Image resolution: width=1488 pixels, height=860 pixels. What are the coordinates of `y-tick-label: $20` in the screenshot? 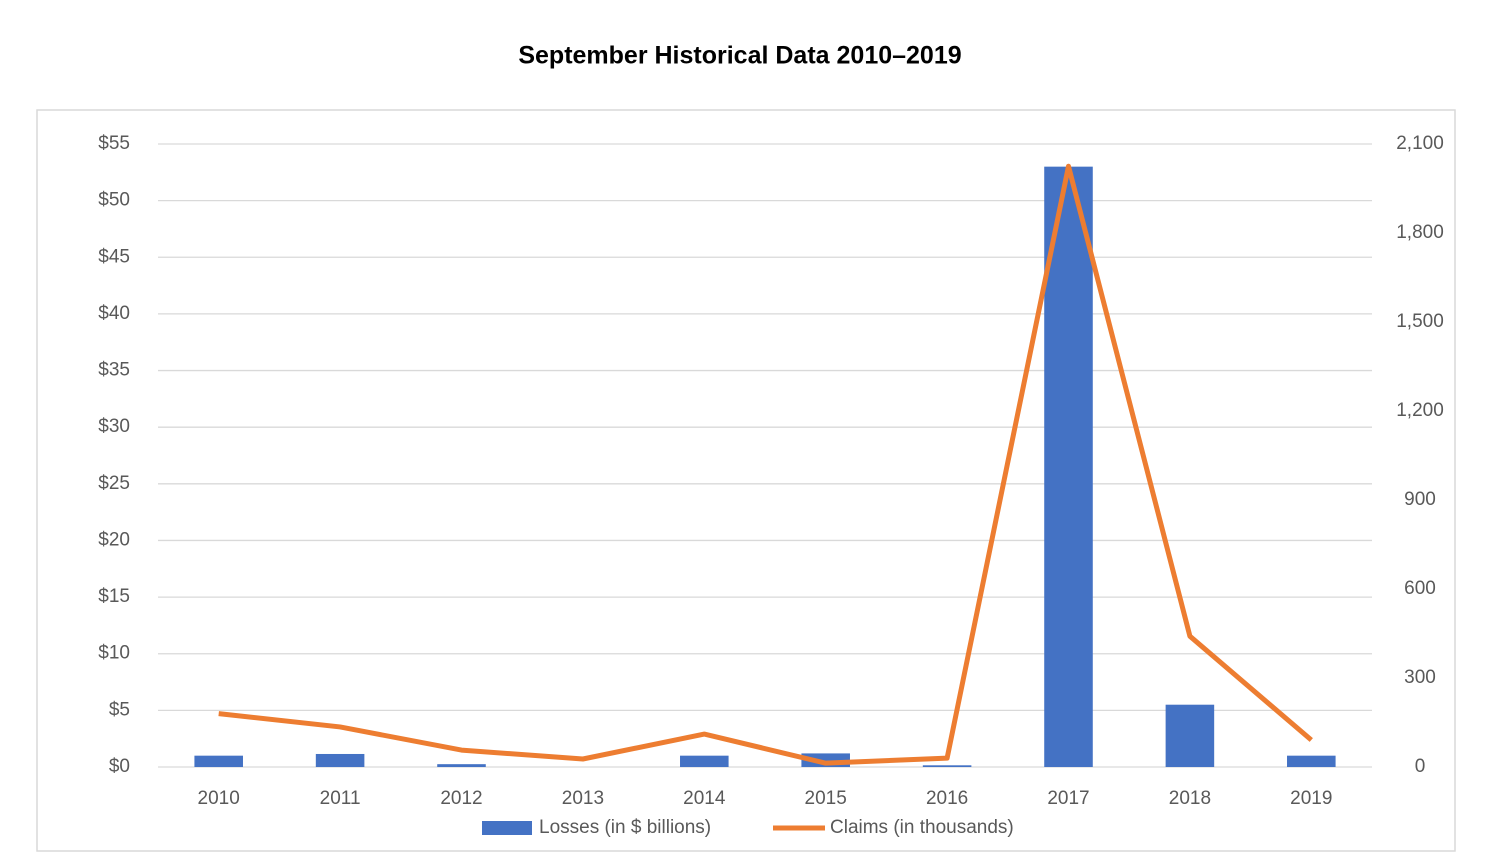 It's located at (114, 539).